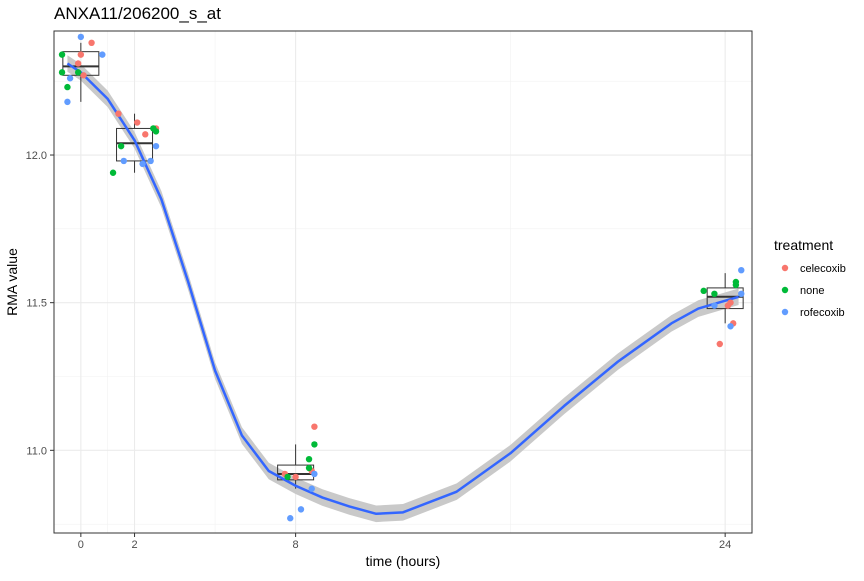  I want to click on x-tick-label: 2, so click(134, 545).